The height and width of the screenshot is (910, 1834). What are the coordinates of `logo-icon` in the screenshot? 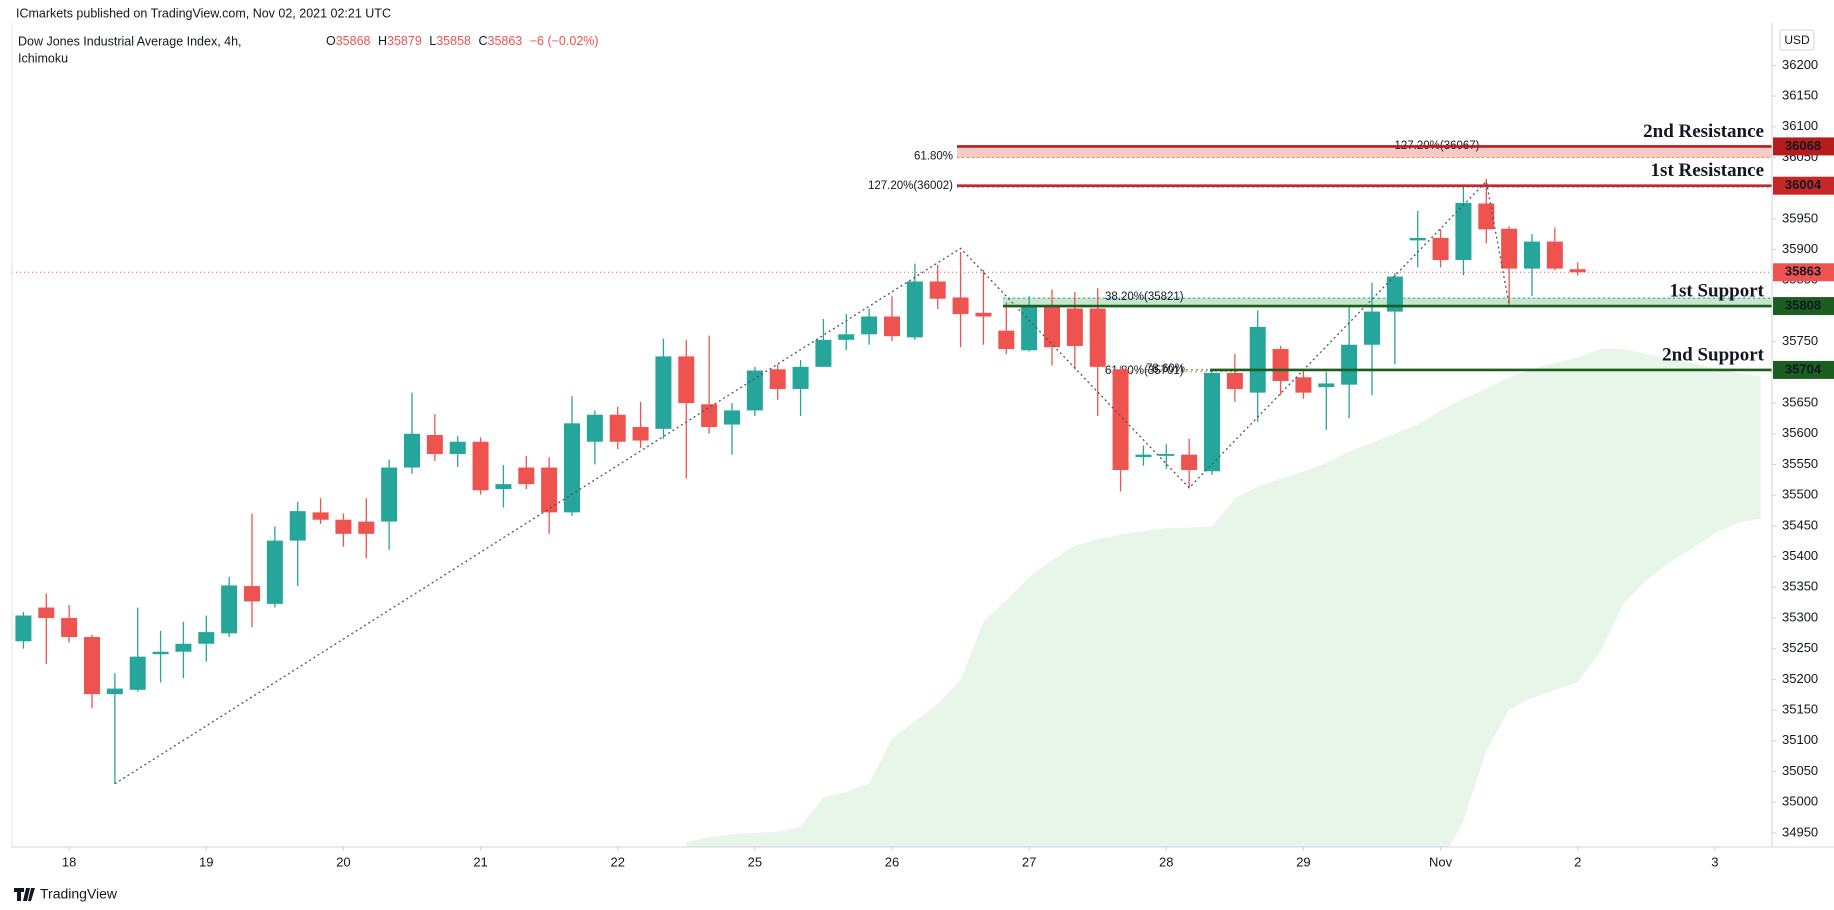 It's located at (24, 894).